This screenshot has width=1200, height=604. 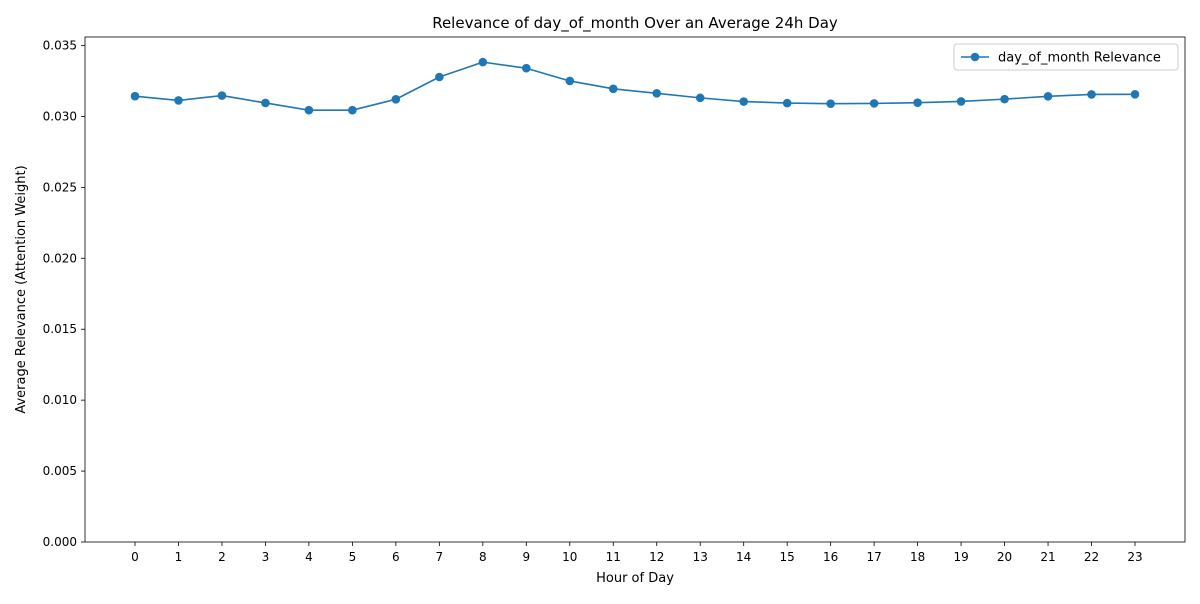 I want to click on x-tick-label: 0, so click(x=135, y=557).